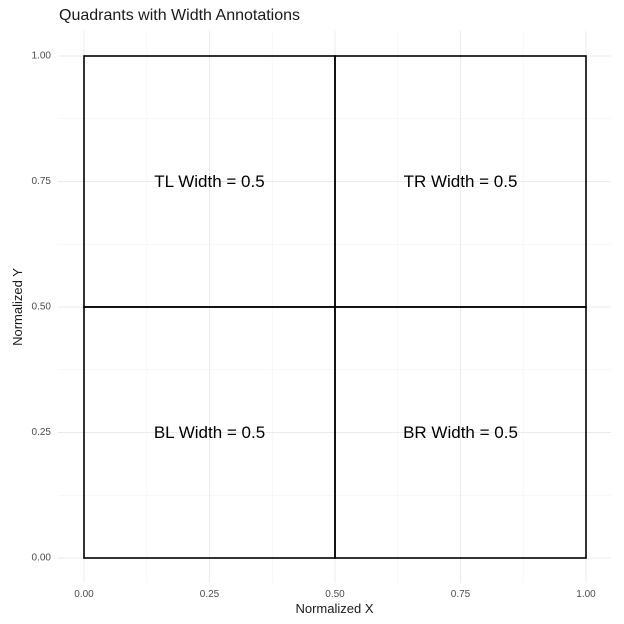 The width and height of the screenshot is (624, 624). Describe the element at coordinates (42, 558) in the screenshot. I see `y-tick-label: 0.00` at that location.